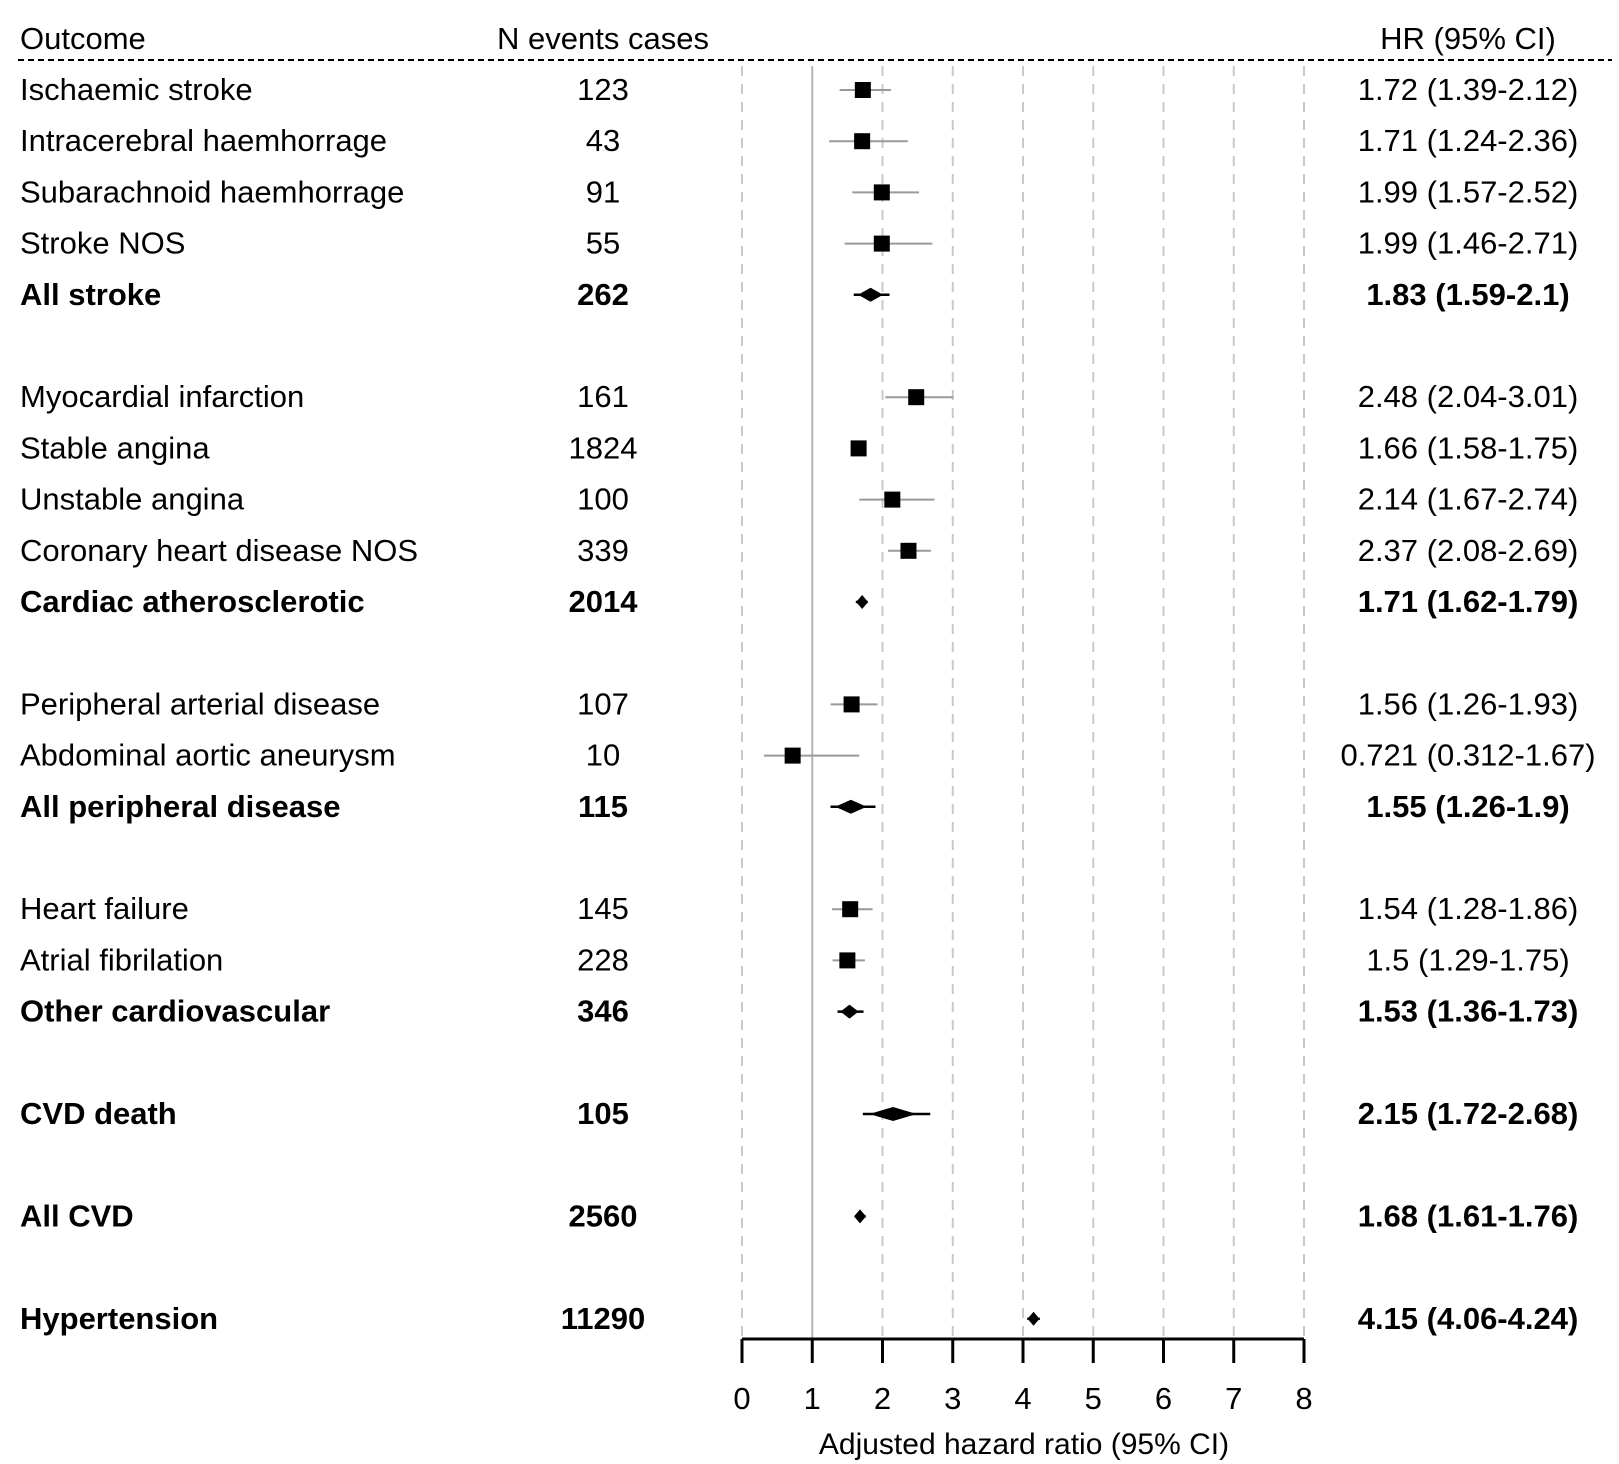  I want to click on hr-value: 1.53 (1.36-1.73), so click(1468, 1011).